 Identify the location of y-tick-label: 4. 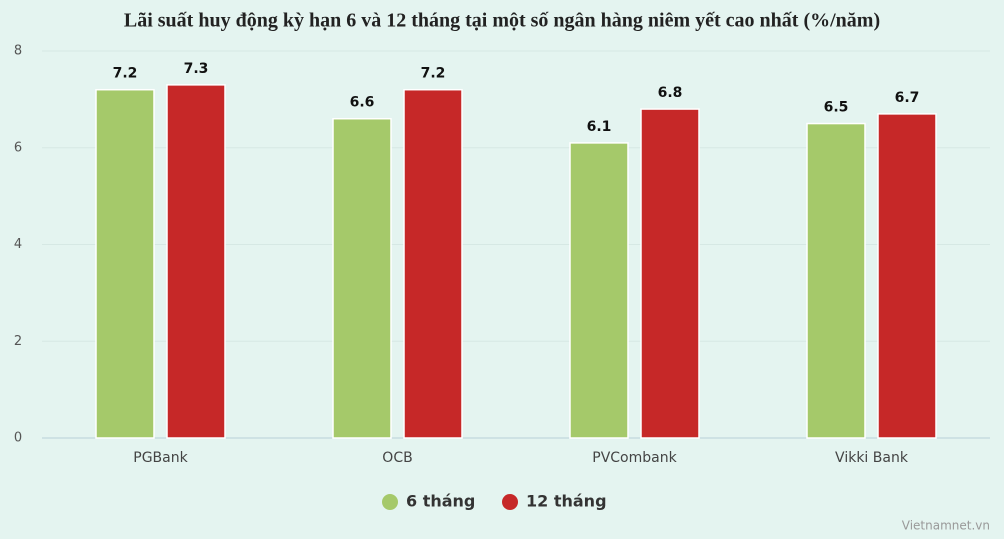
(18, 244).